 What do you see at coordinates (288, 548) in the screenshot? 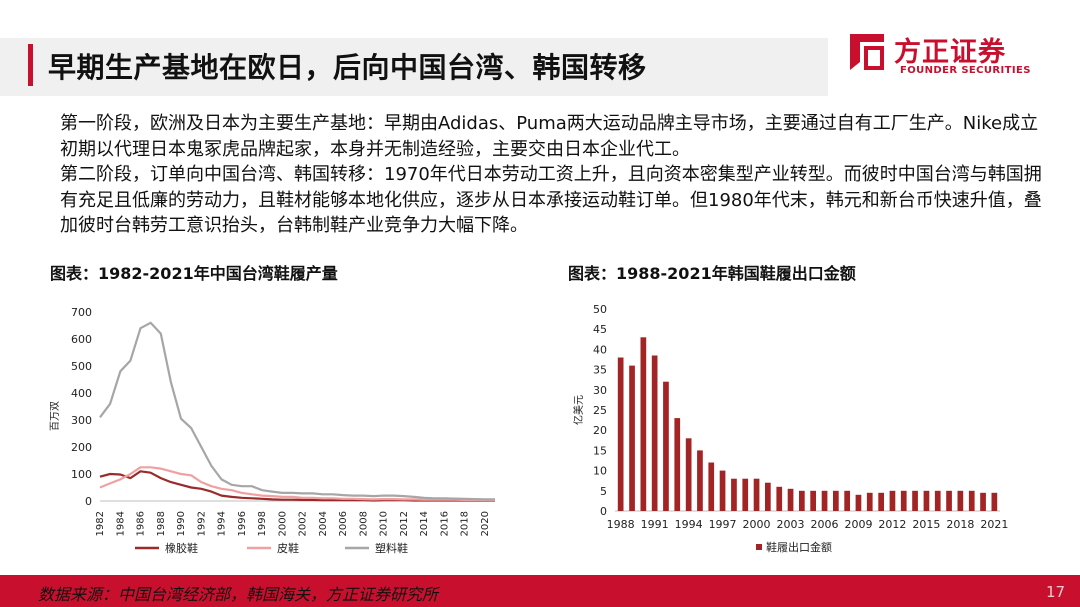
I see `legend-label: 皮鞋` at bounding box center [288, 548].